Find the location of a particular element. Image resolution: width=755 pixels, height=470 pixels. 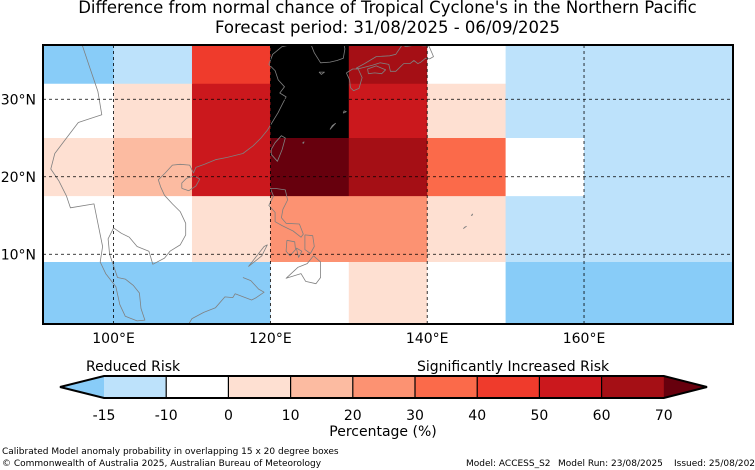

increased-risk-label: Significantly Increased Risk is located at coordinates (513, 367).